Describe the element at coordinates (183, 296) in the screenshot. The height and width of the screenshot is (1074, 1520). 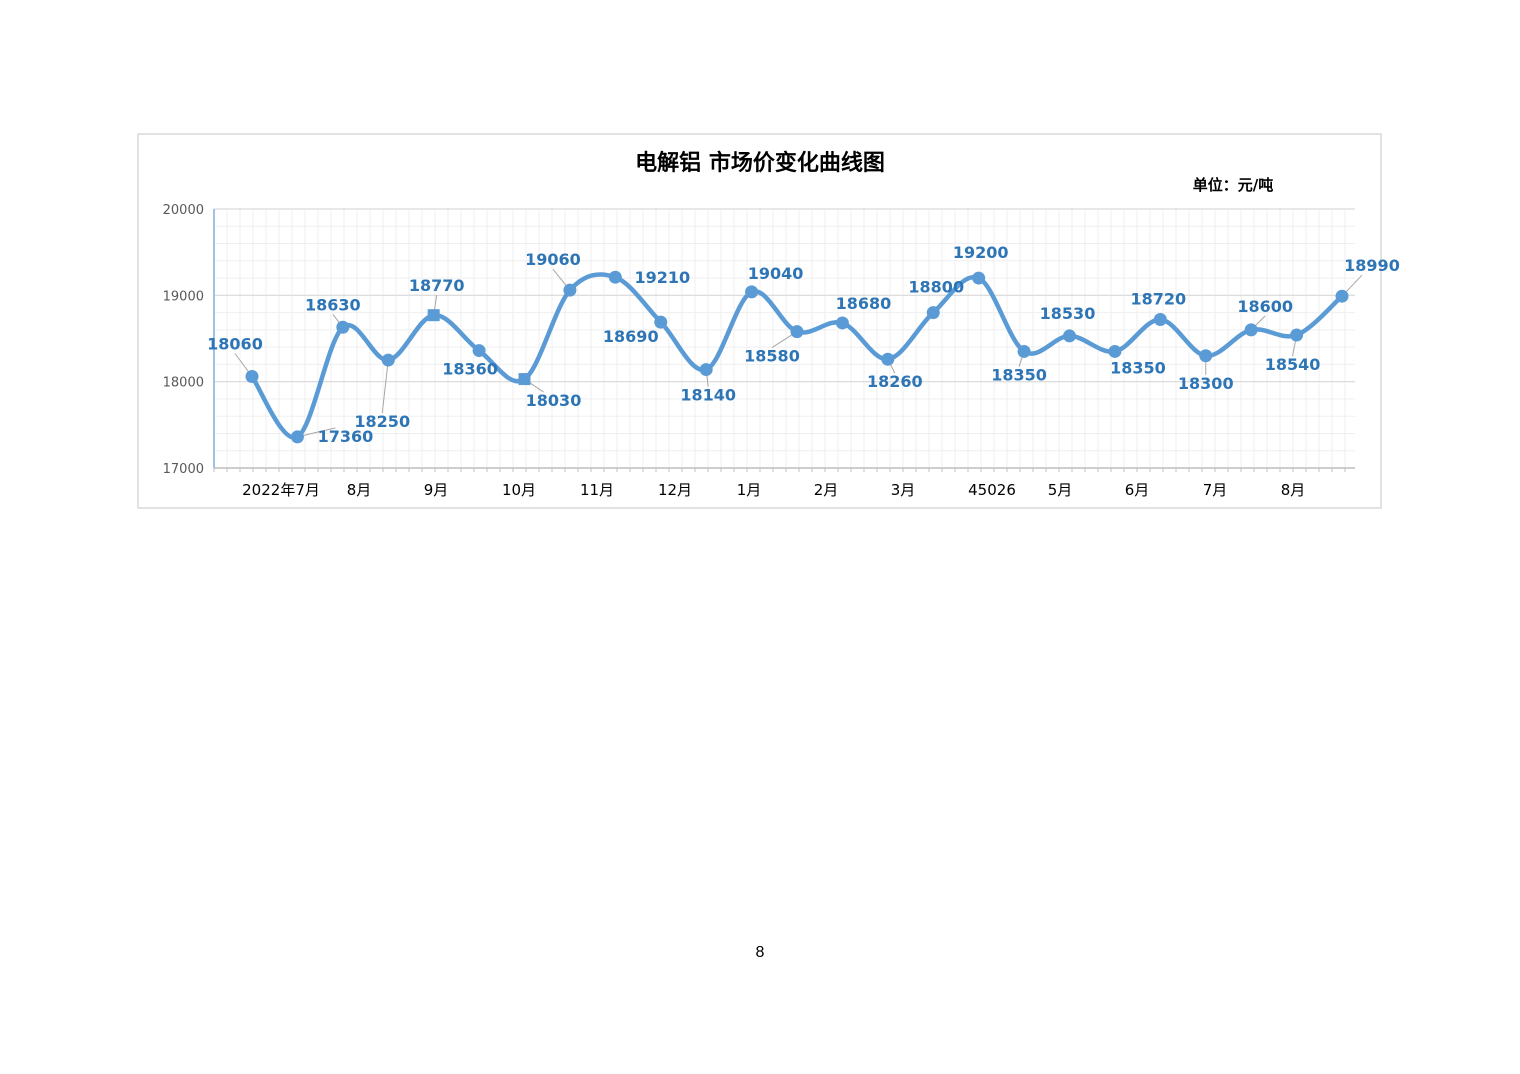
I see `y-tick-label: 19000` at that location.